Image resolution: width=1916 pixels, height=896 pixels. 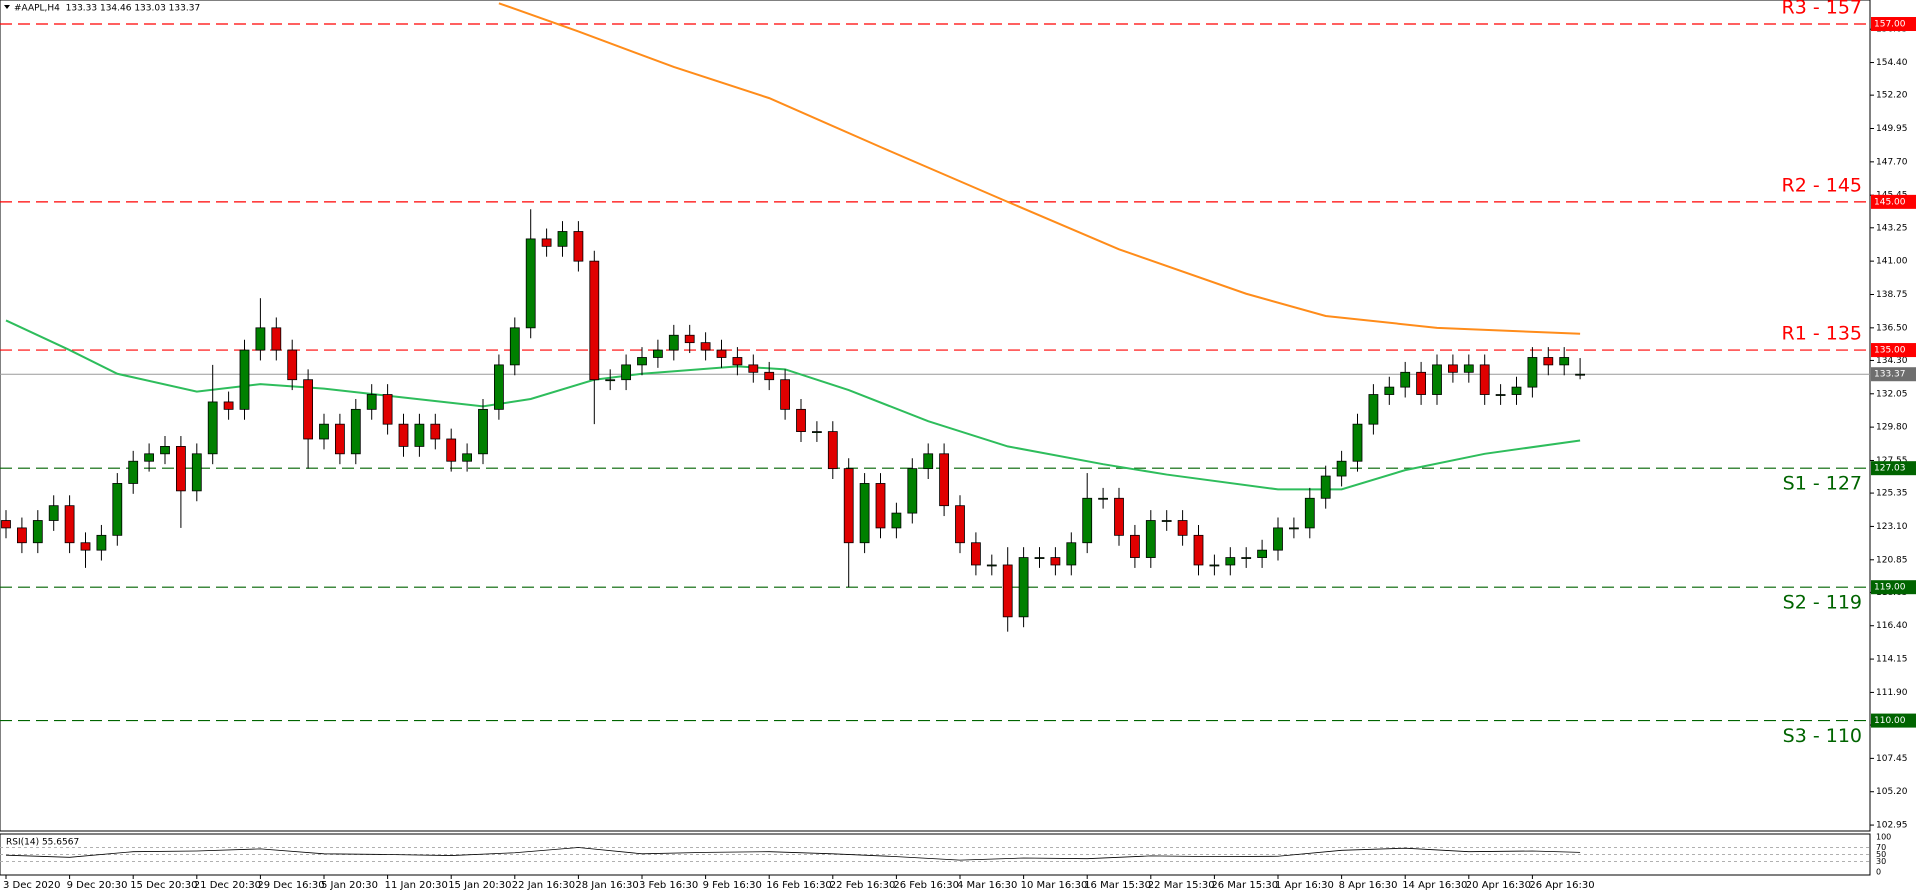 What do you see at coordinates (416, 885) in the screenshot?
I see `x-tick-label: 11 Jan 20:30` at bounding box center [416, 885].